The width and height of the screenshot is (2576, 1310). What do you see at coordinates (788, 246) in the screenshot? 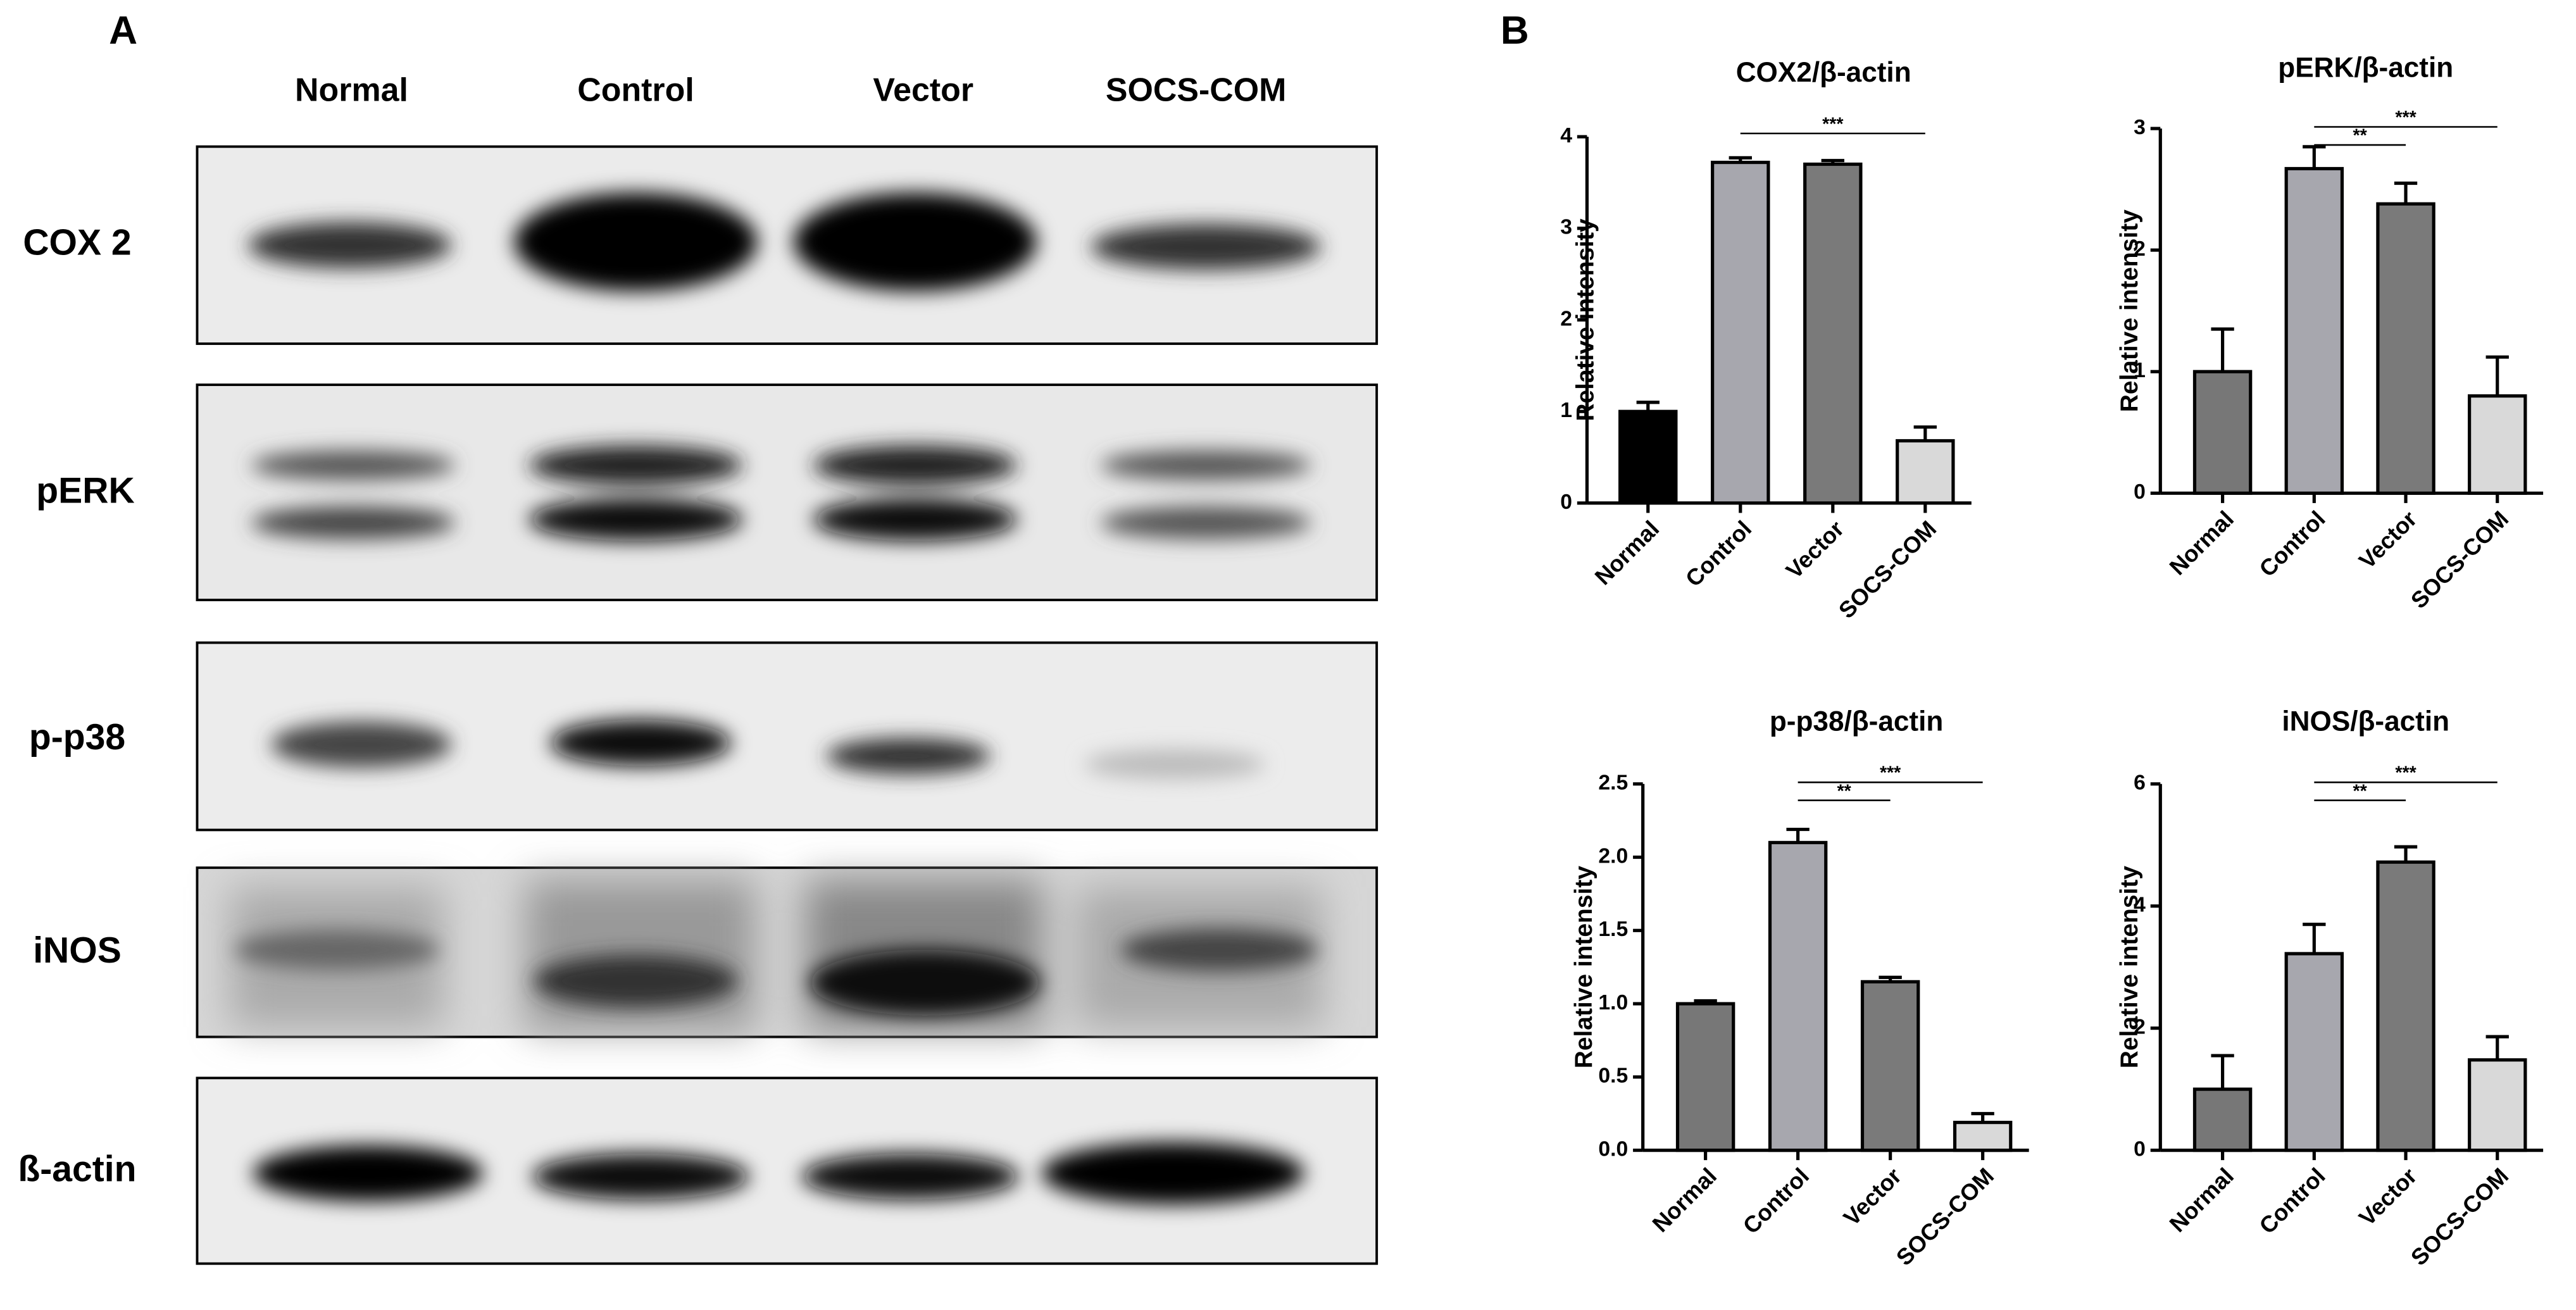
I see `blot-cox2` at bounding box center [788, 246].